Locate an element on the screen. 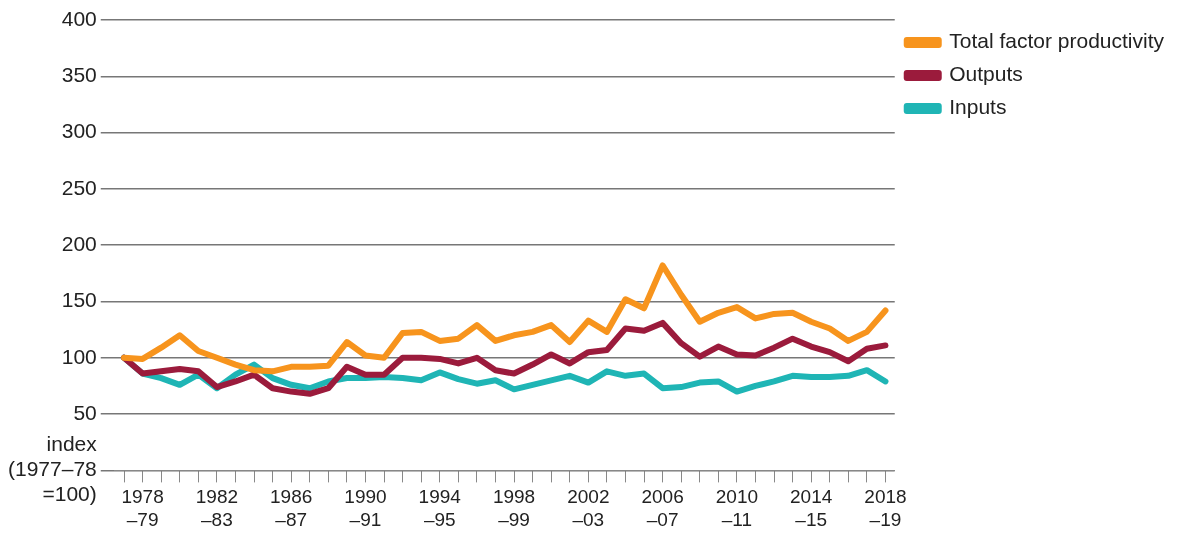 This screenshot has width=1178, height=536. y-tick-label: 300 is located at coordinates (79, 131).